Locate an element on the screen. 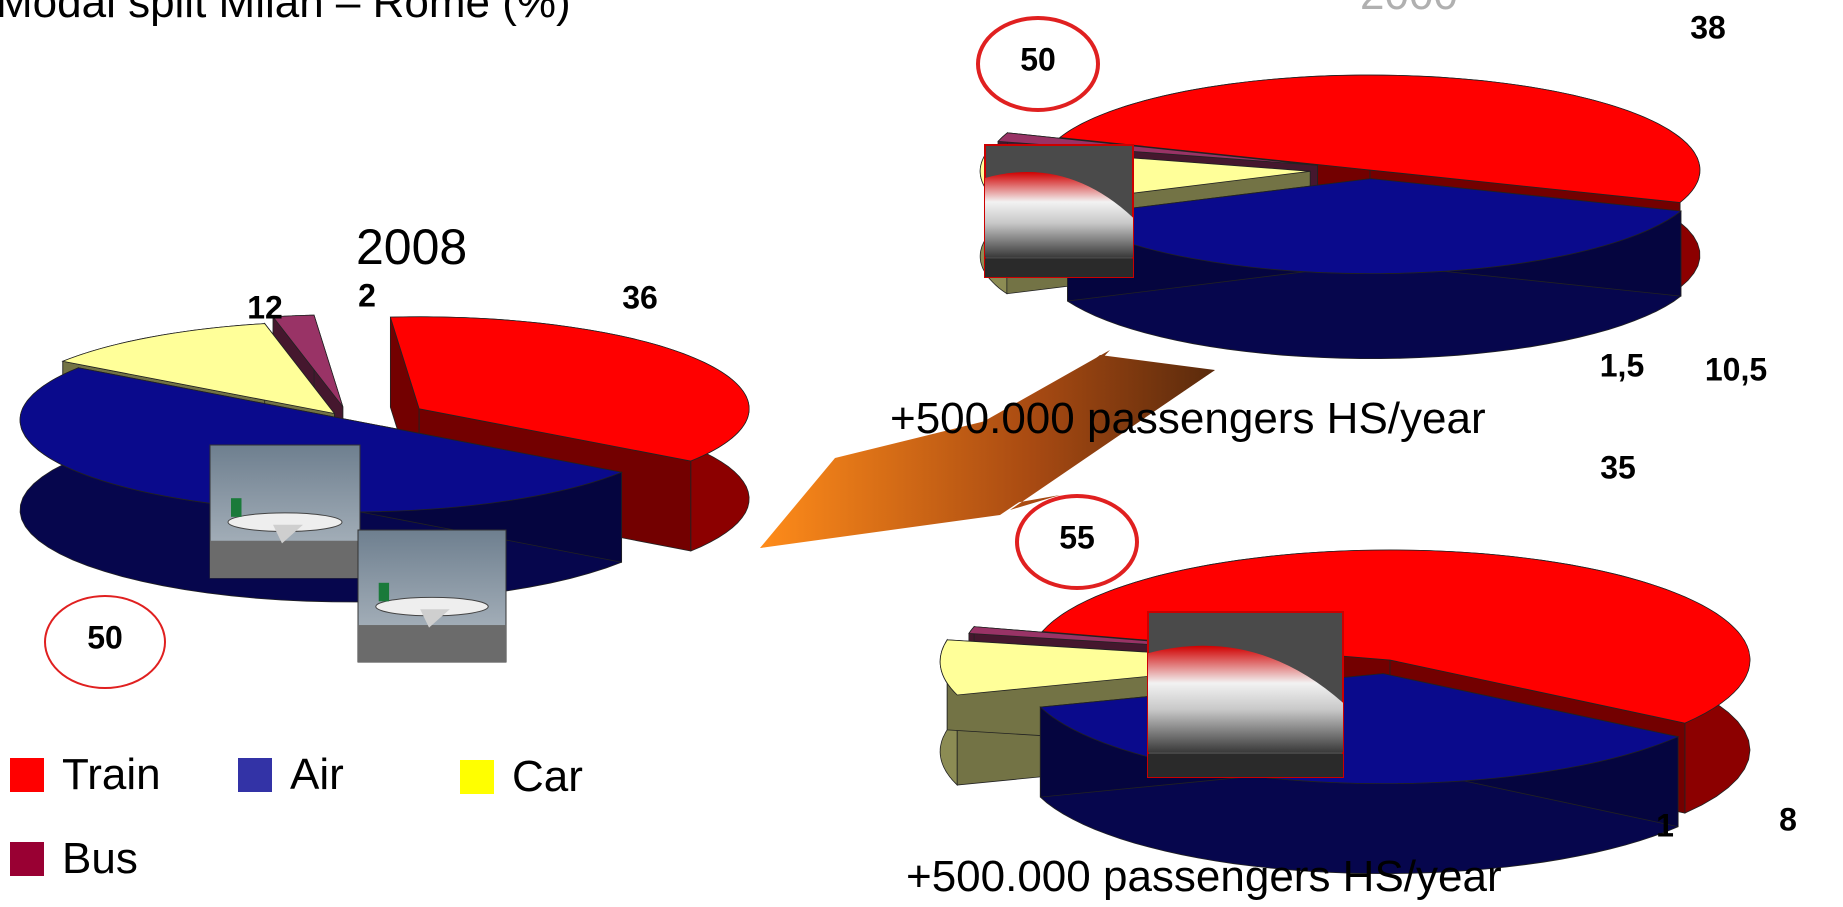 This screenshot has width=1843, height=907. legend-item-air: Air is located at coordinates (291, 775).